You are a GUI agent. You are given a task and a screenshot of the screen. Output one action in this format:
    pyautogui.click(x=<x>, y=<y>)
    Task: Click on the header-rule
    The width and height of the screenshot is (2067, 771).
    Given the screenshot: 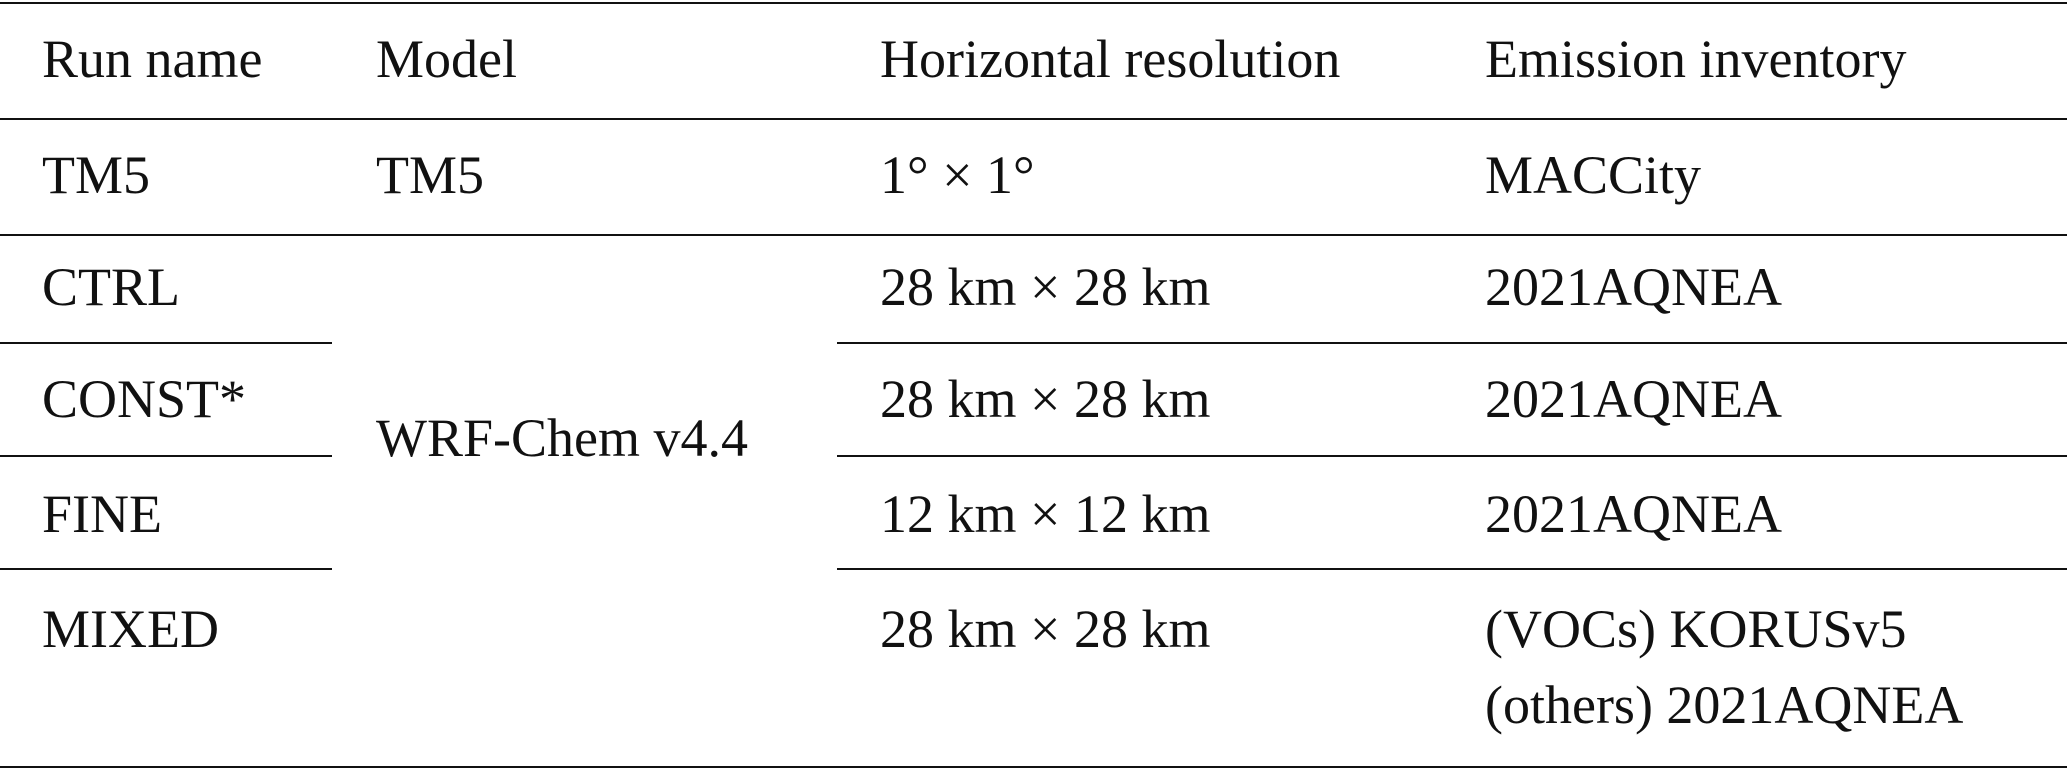 What is the action you would take?
    pyautogui.click(x=1033, y=119)
    